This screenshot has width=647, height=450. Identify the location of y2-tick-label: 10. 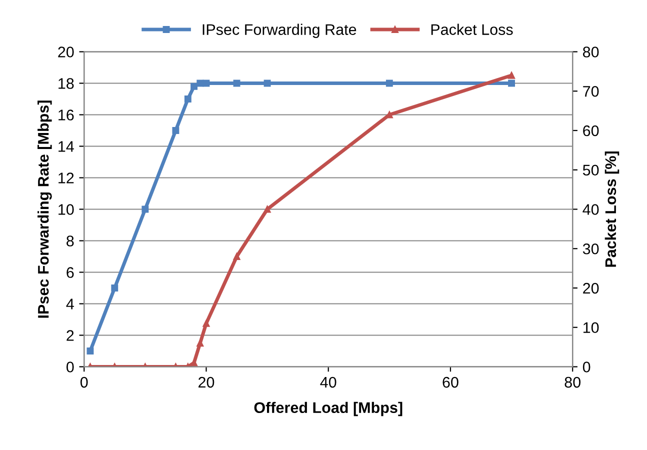
(591, 328).